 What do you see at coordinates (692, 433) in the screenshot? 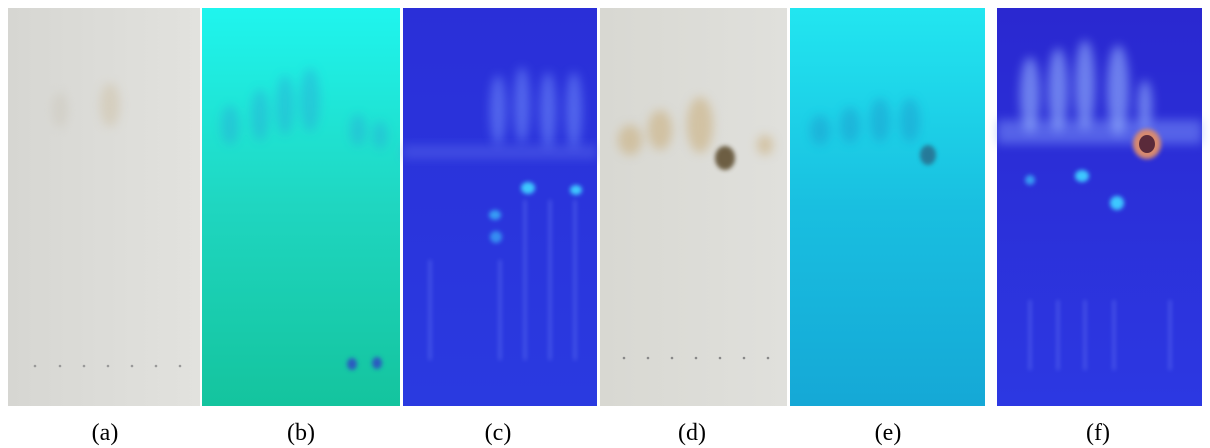
I see `panel-label: (d)` at bounding box center [692, 433].